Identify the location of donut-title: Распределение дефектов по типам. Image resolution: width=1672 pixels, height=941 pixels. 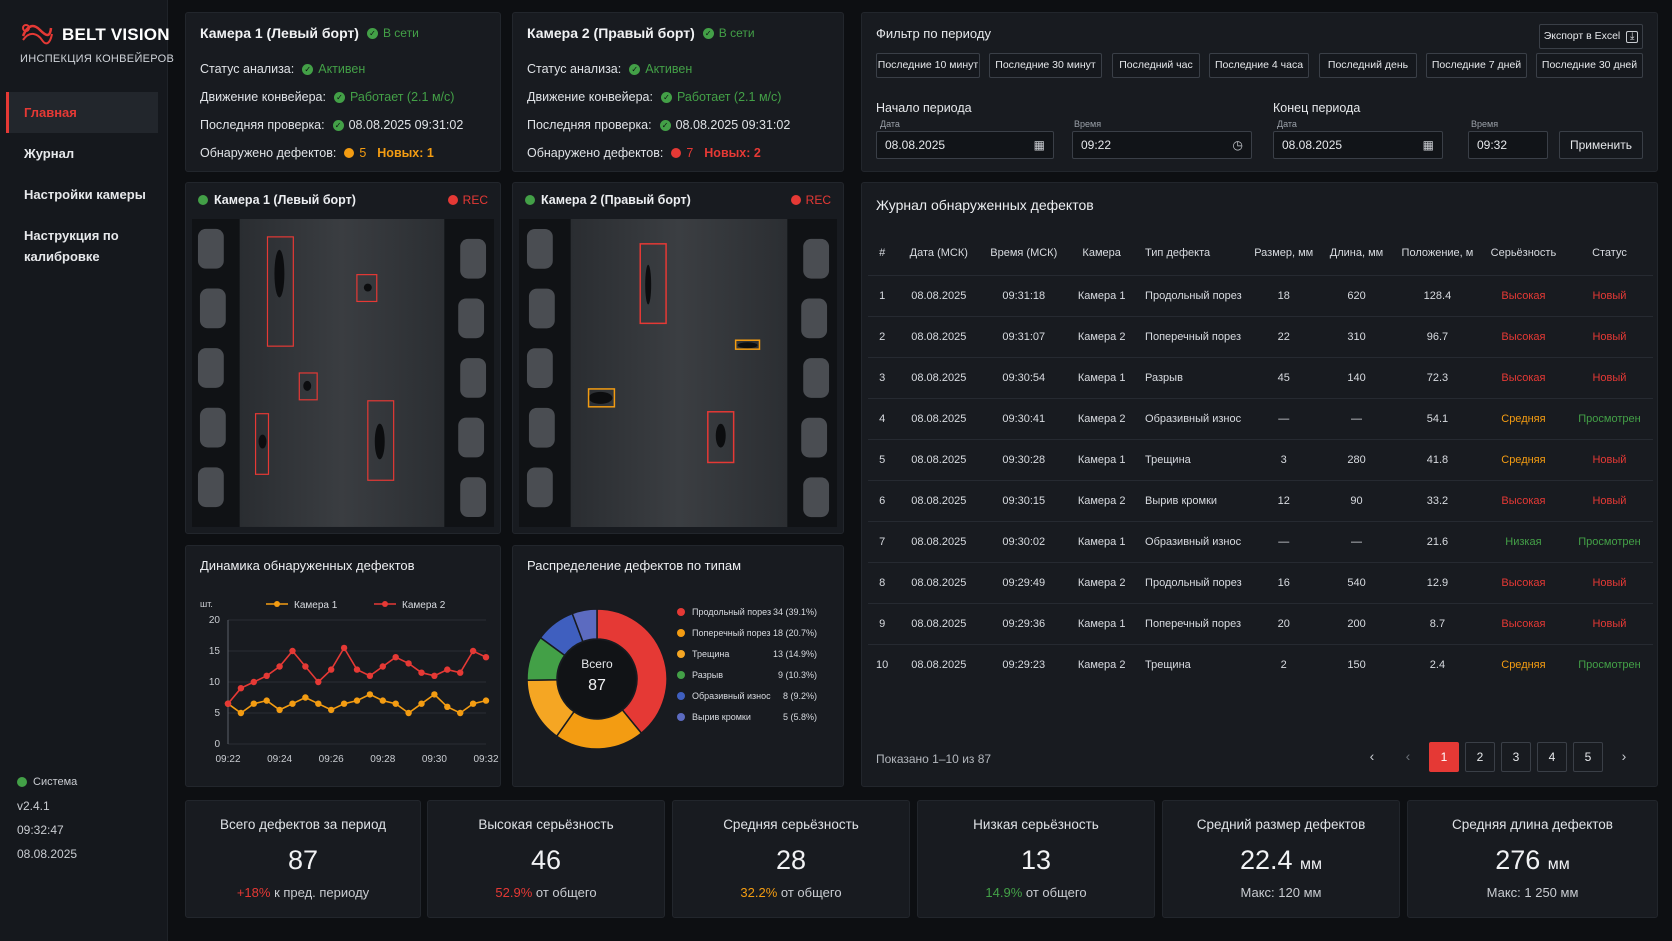
(634, 565).